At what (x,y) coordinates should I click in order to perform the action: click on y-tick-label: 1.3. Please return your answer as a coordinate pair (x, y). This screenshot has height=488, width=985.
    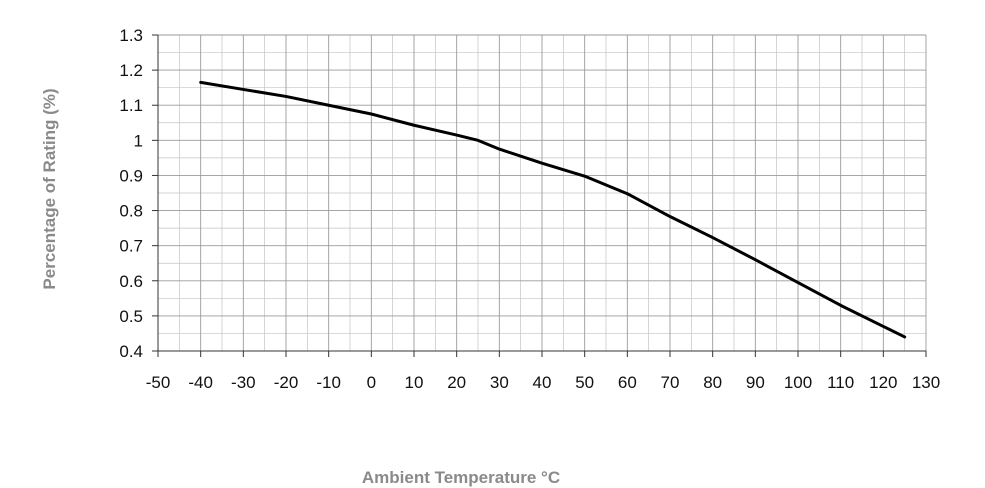
    Looking at the image, I should click on (131, 35).